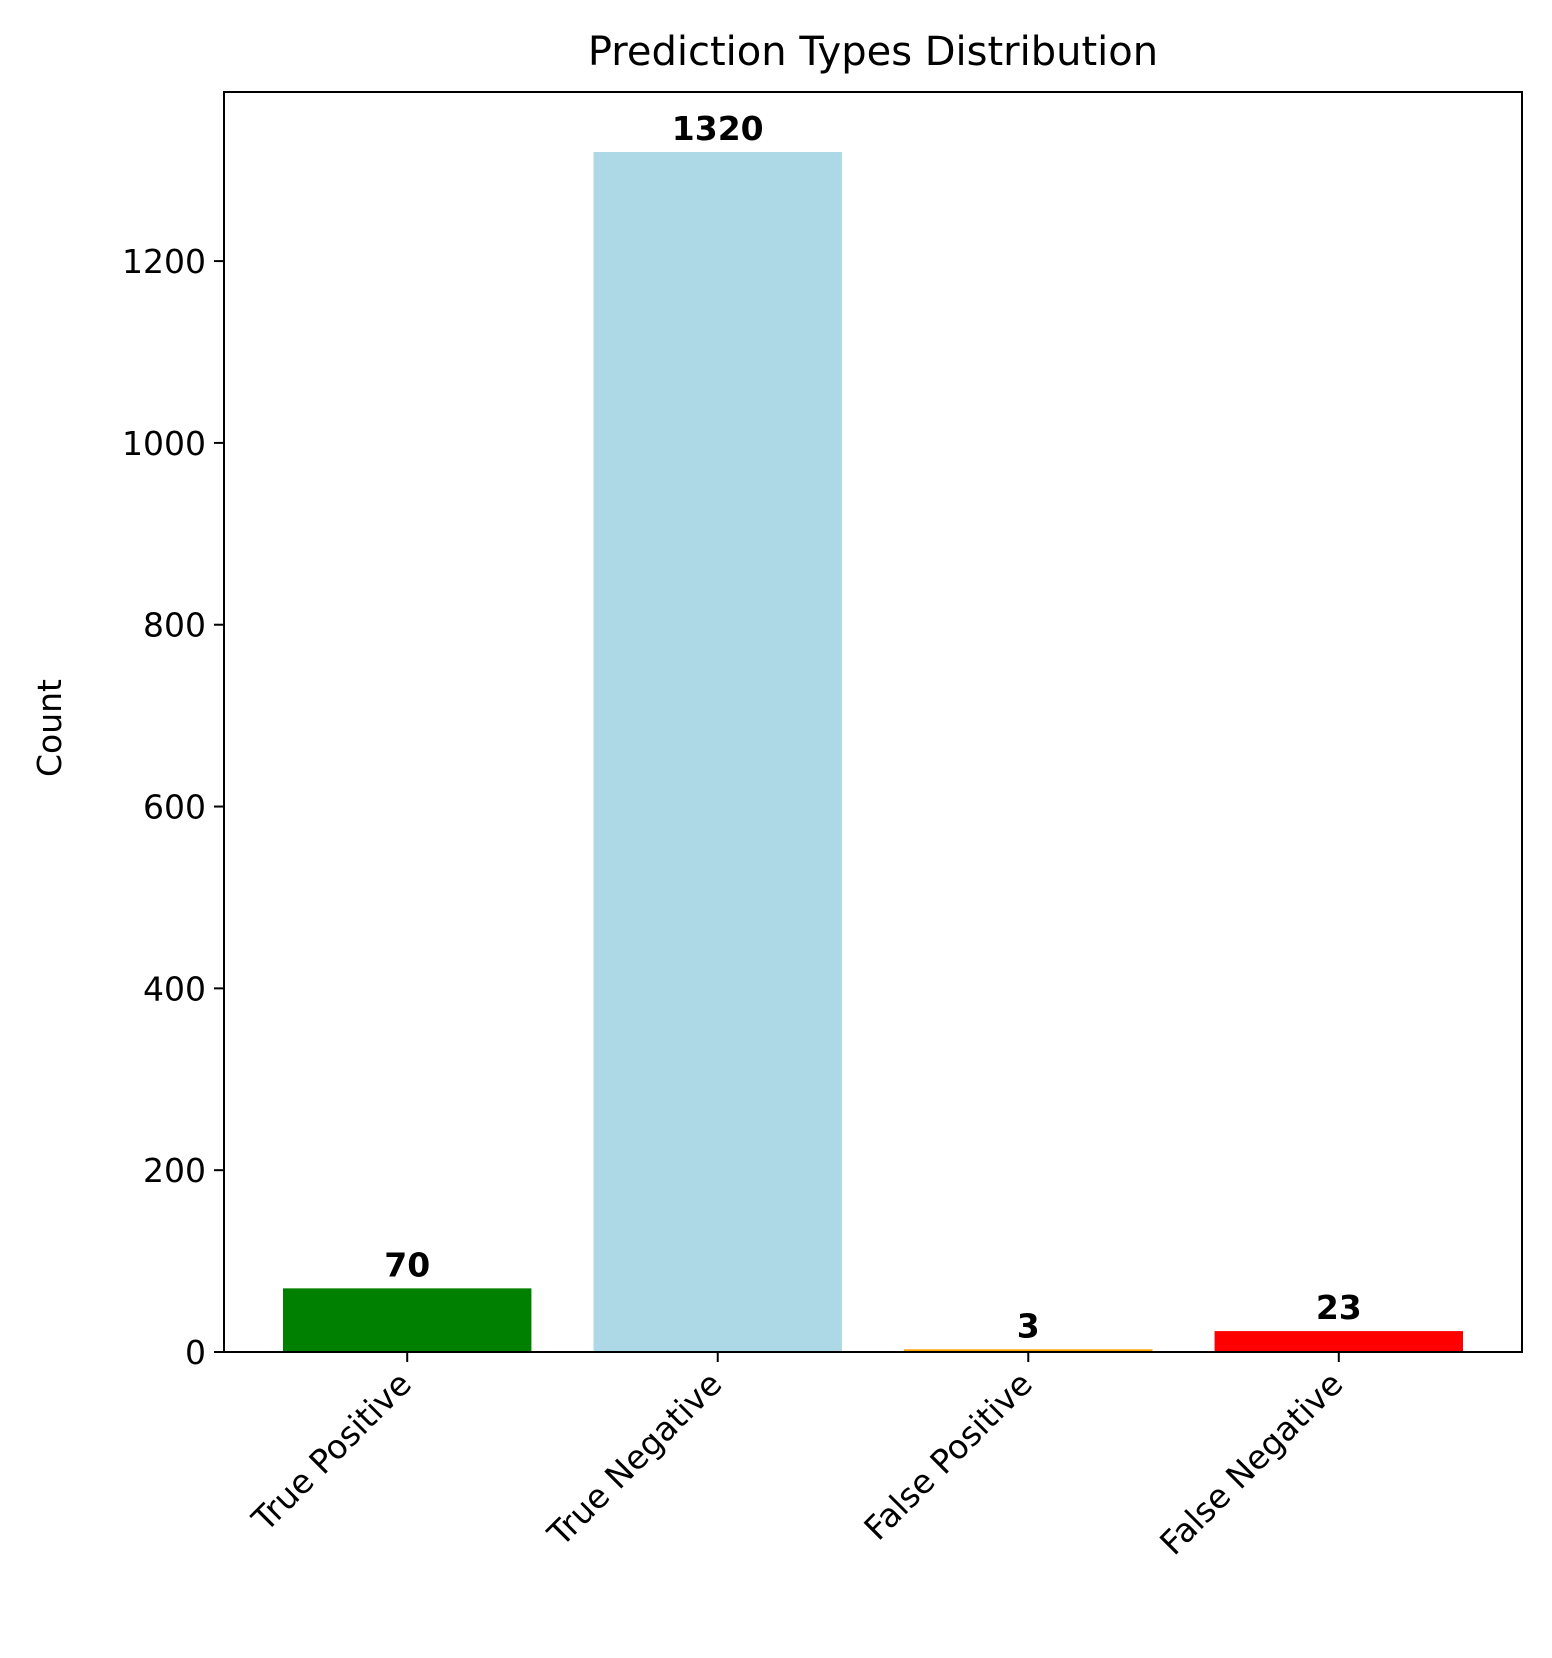 This screenshot has height=1658, width=1552. I want to click on y-tick-label: 1000, so click(164, 443).